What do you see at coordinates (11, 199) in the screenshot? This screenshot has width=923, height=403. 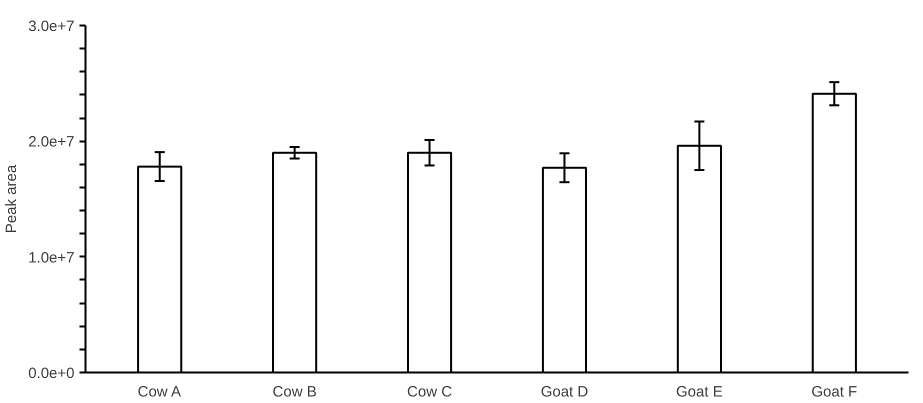 I see `y-axis-title: Peak area` at bounding box center [11, 199].